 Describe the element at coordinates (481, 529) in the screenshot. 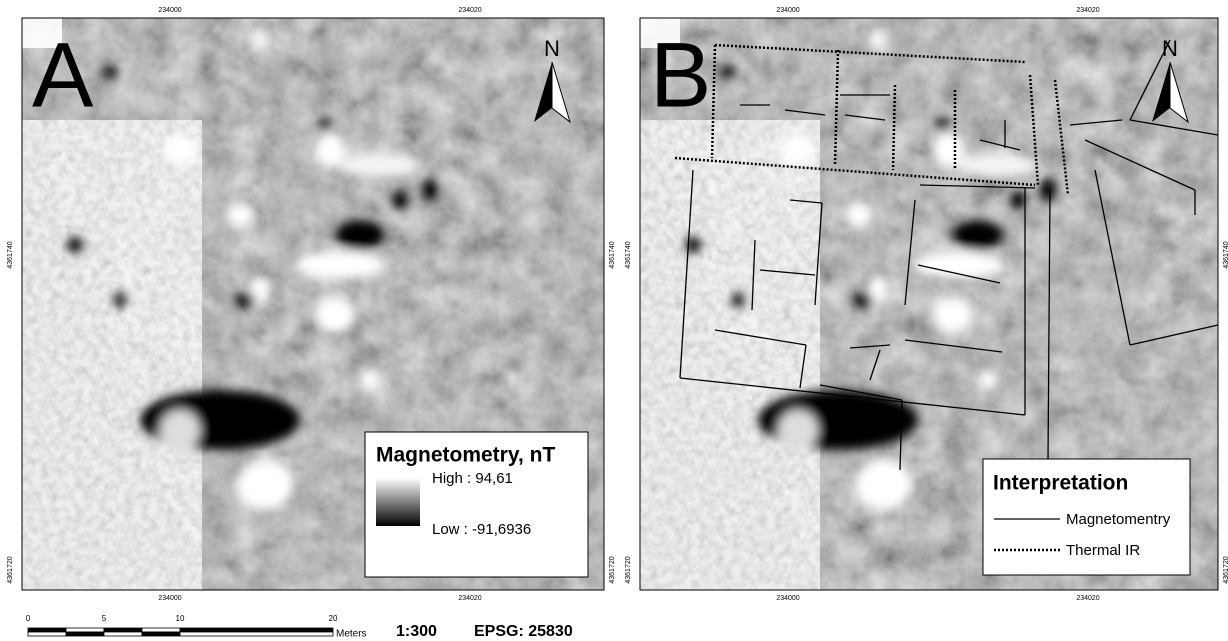

I see `legend-low: Low : -91,6936` at that location.